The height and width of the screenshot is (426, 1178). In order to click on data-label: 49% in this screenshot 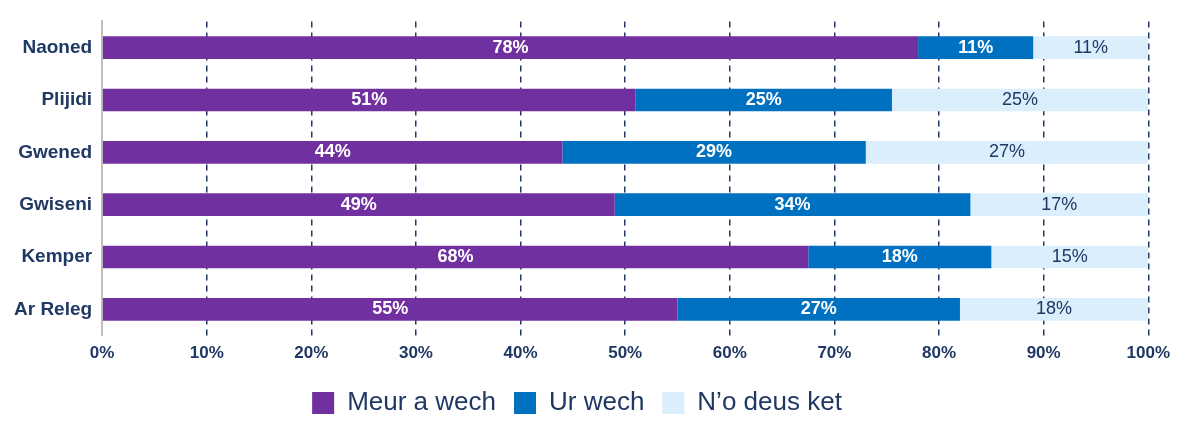, I will do `click(358, 203)`.